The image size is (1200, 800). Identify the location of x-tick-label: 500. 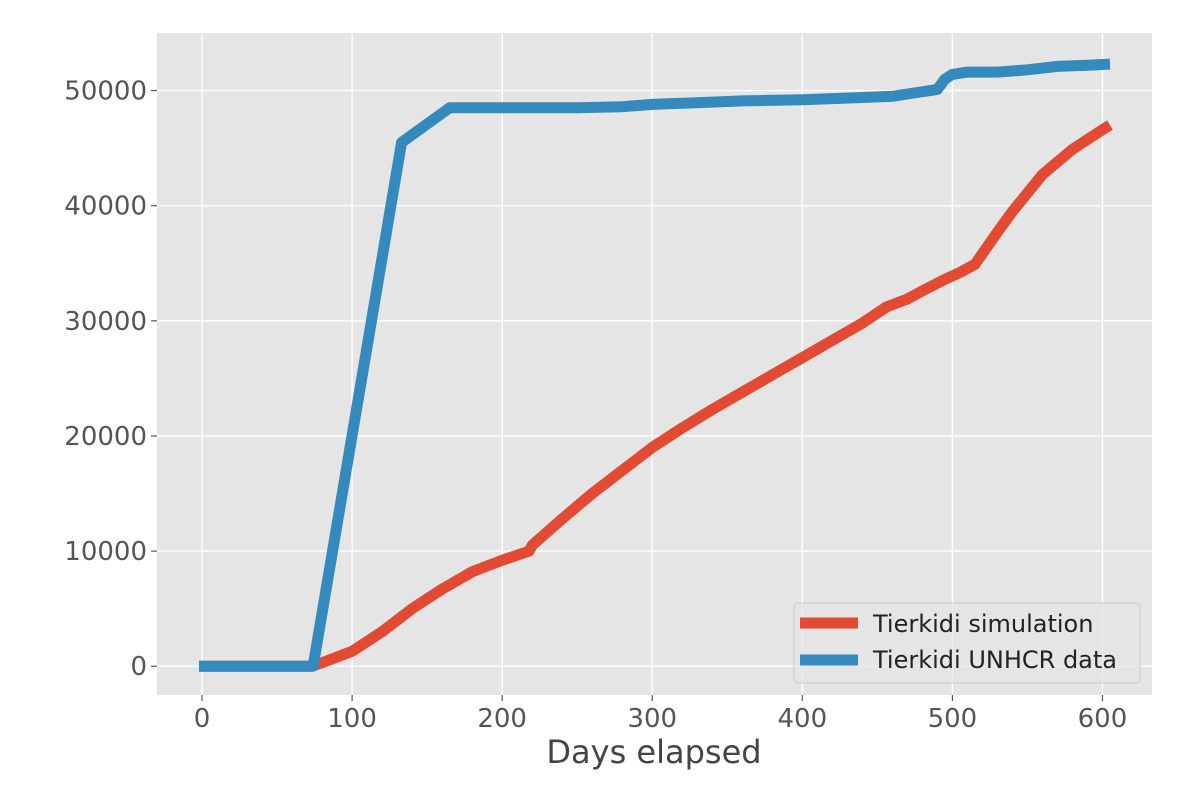
(953, 719).